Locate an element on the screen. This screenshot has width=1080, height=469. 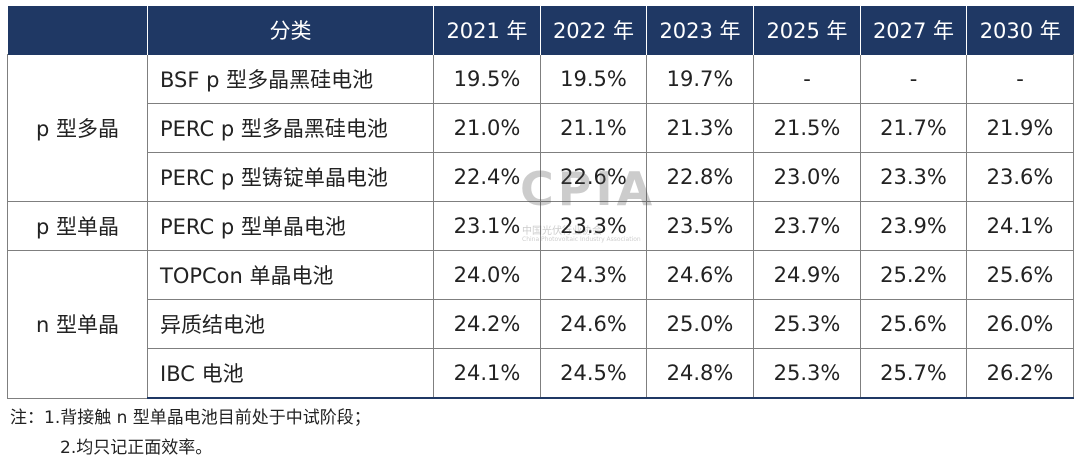
cell-type-name: PERC p 型铸锭单晶电池 is located at coordinates (290, 177).